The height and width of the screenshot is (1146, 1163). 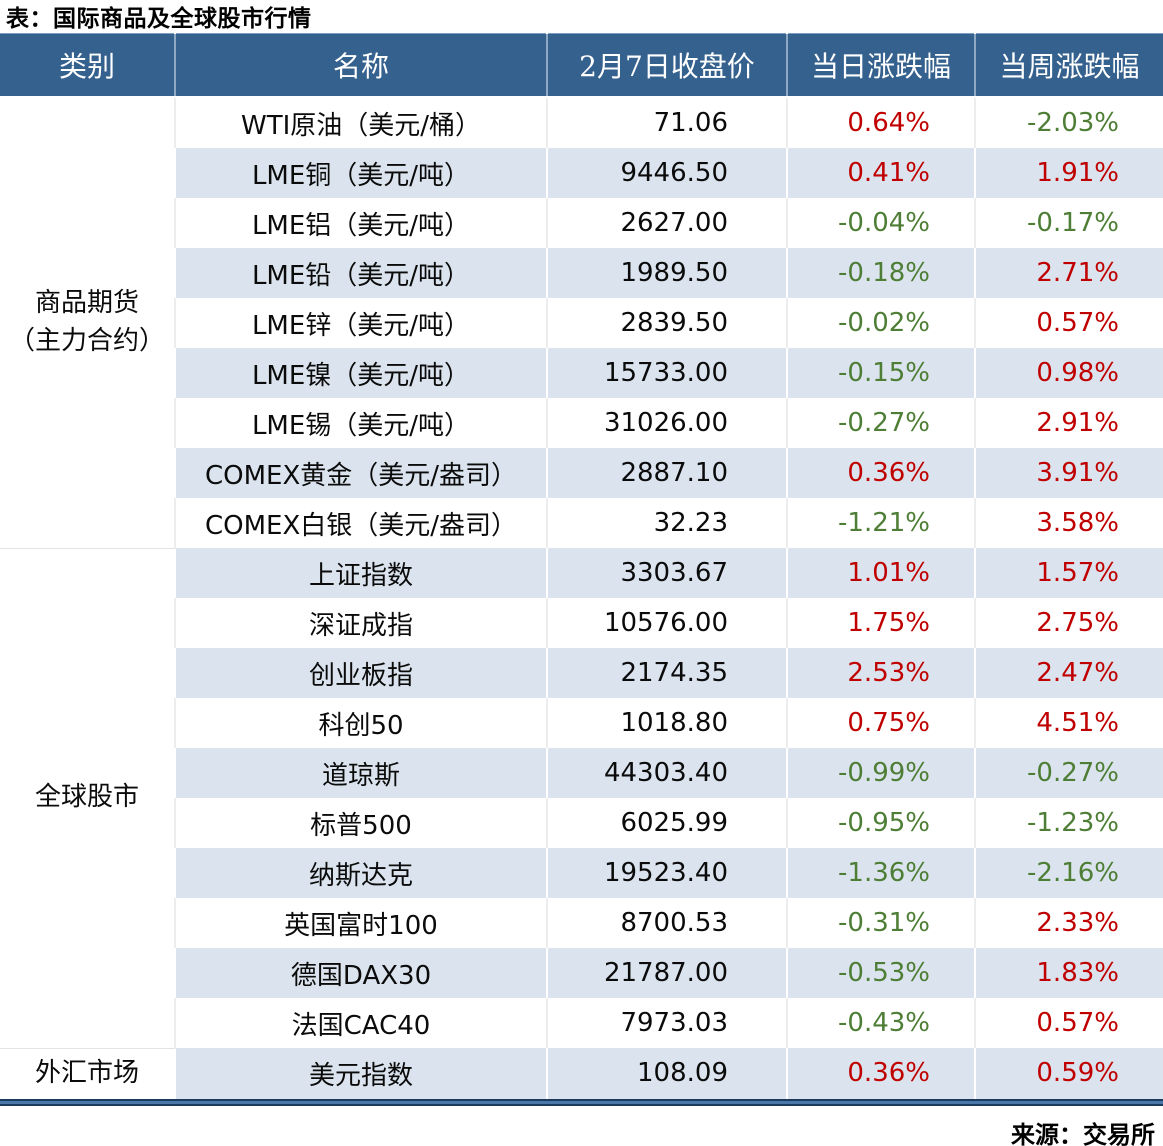 What do you see at coordinates (666, 373) in the screenshot?
I see `close-price-cell: 15733.00` at bounding box center [666, 373].